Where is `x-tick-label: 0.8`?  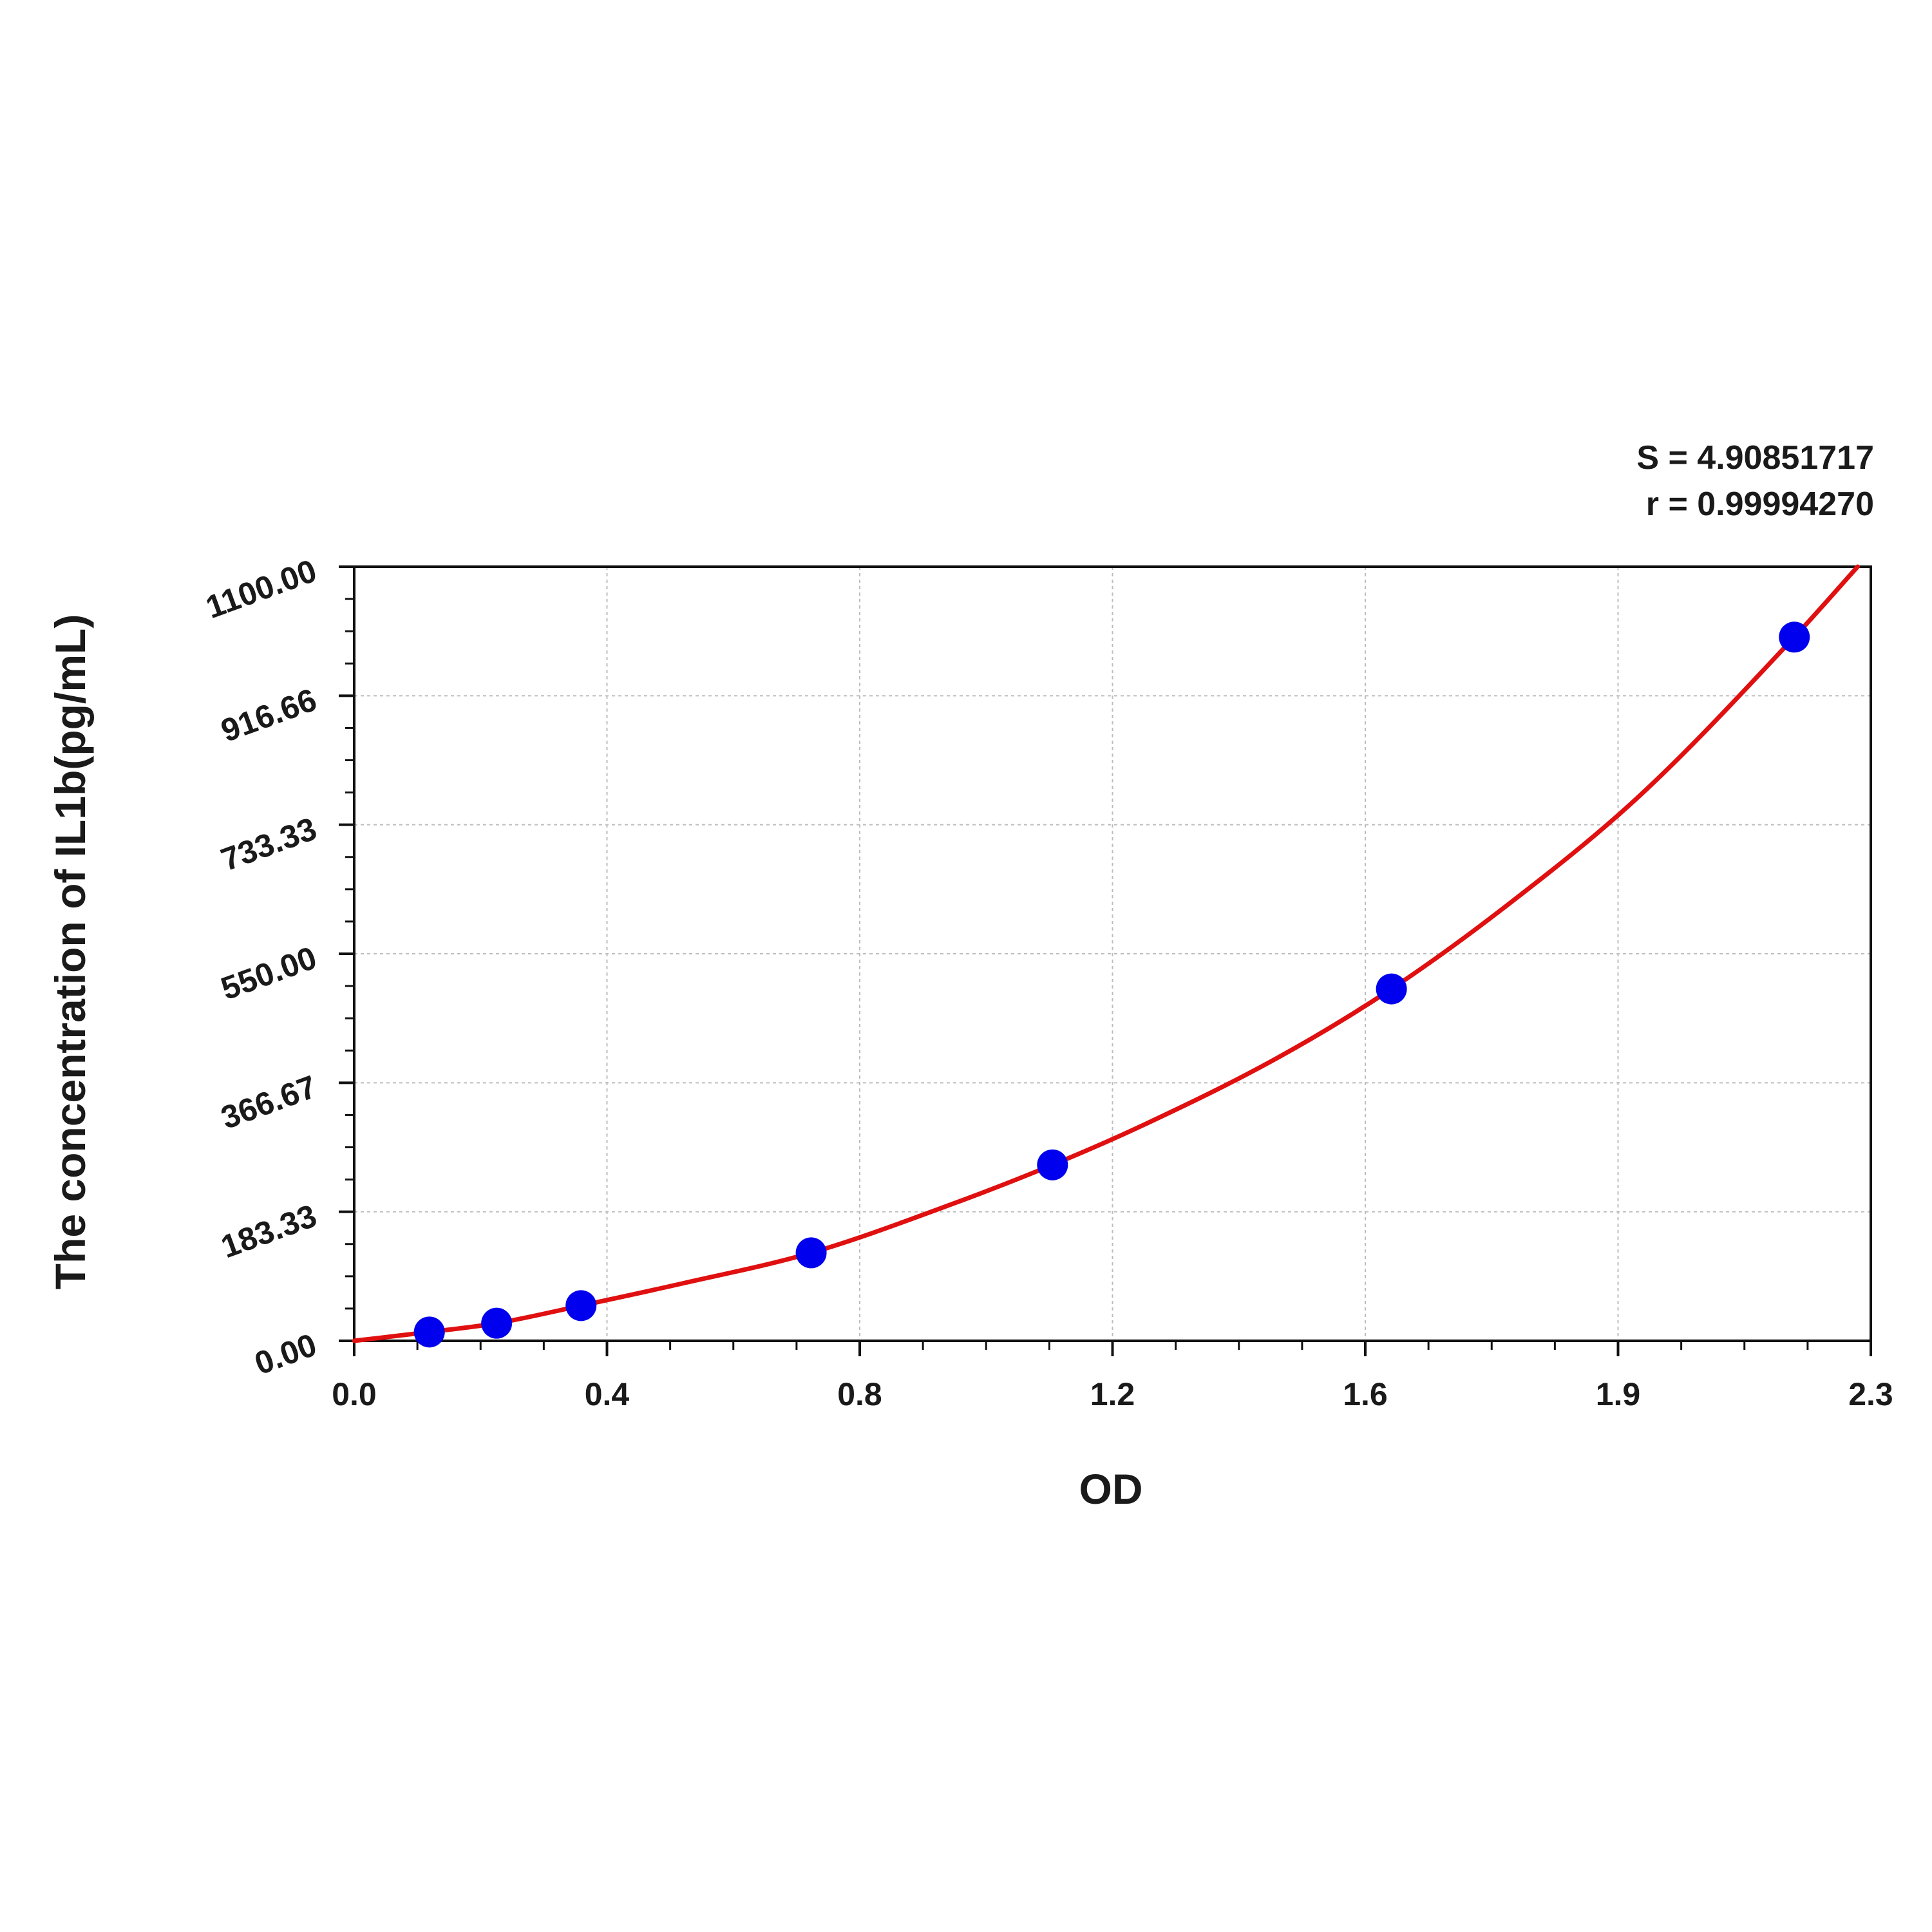 x-tick-label: 0.8 is located at coordinates (859, 1394).